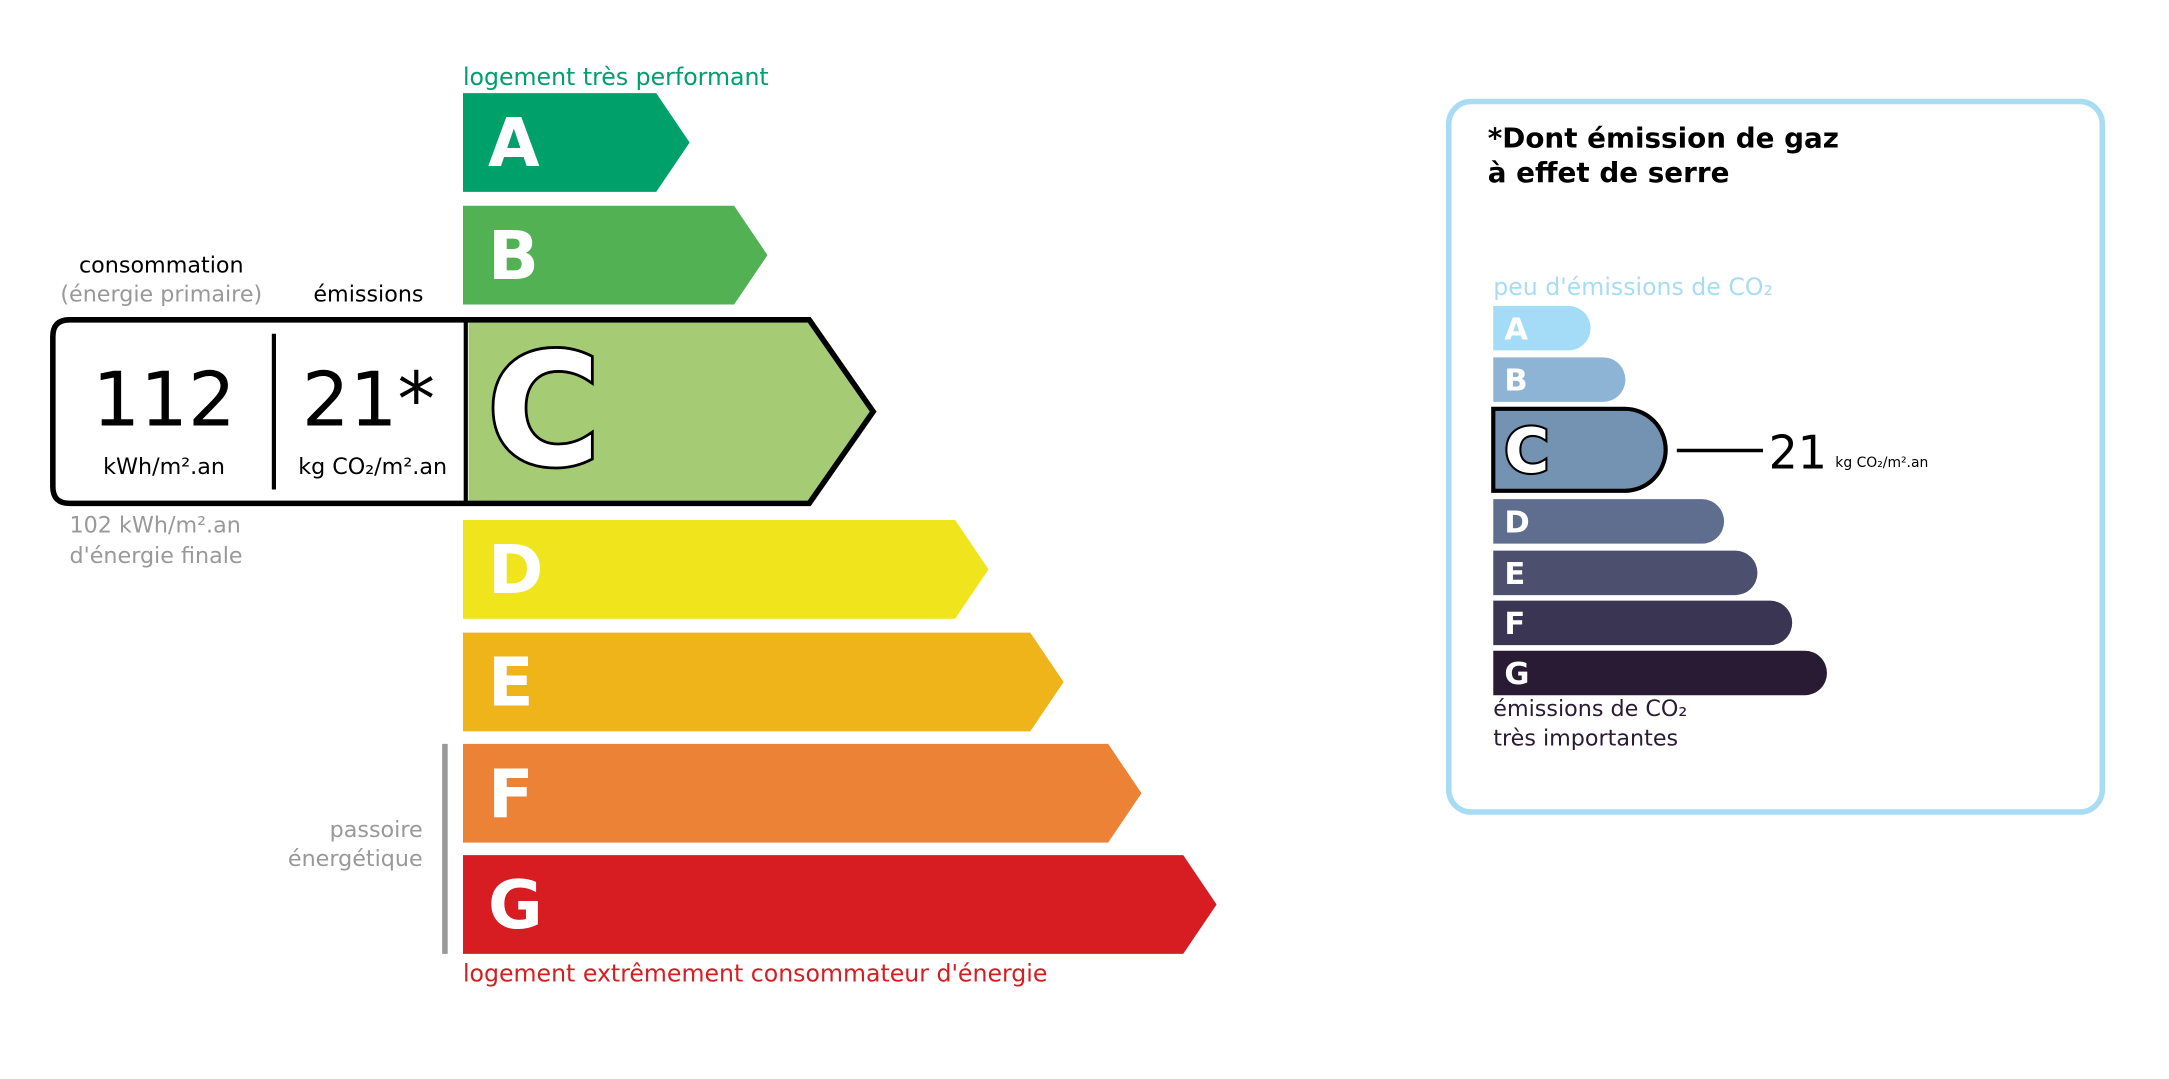 The image size is (2169, 1079). I want to click on ges-title-2: à effet de serre, so click(1609, 172).